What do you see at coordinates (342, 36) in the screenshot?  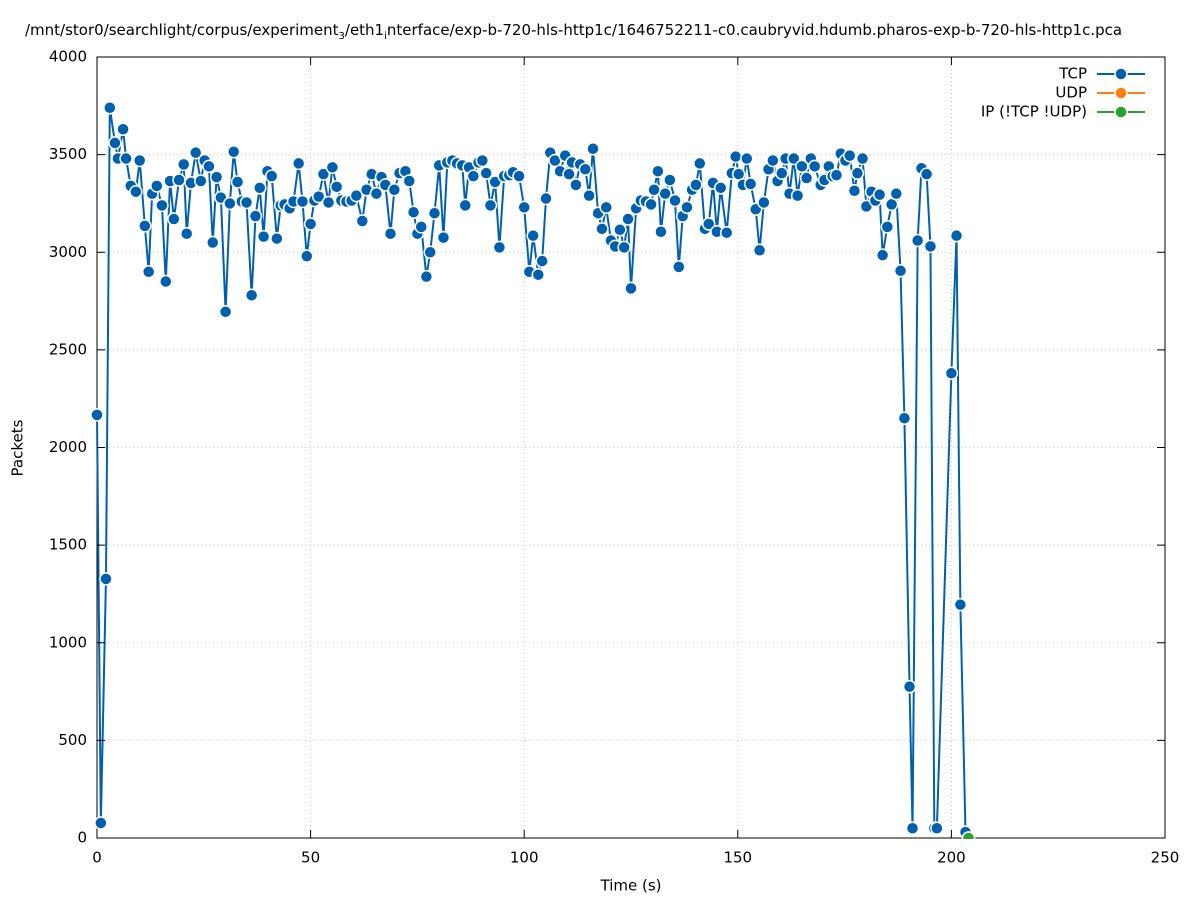 I see `title-part: 3` at bounding box center [342, 36].